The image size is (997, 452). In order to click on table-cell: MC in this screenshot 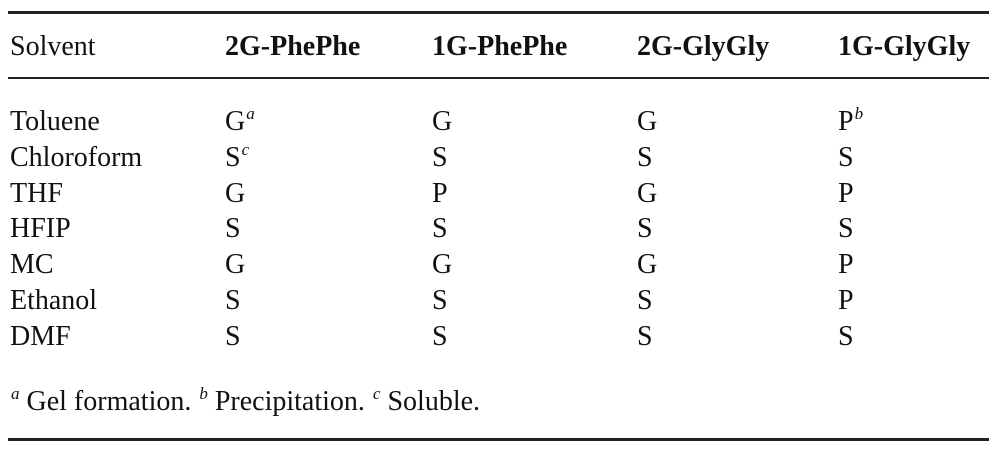, I will do `click(32, 265)`.